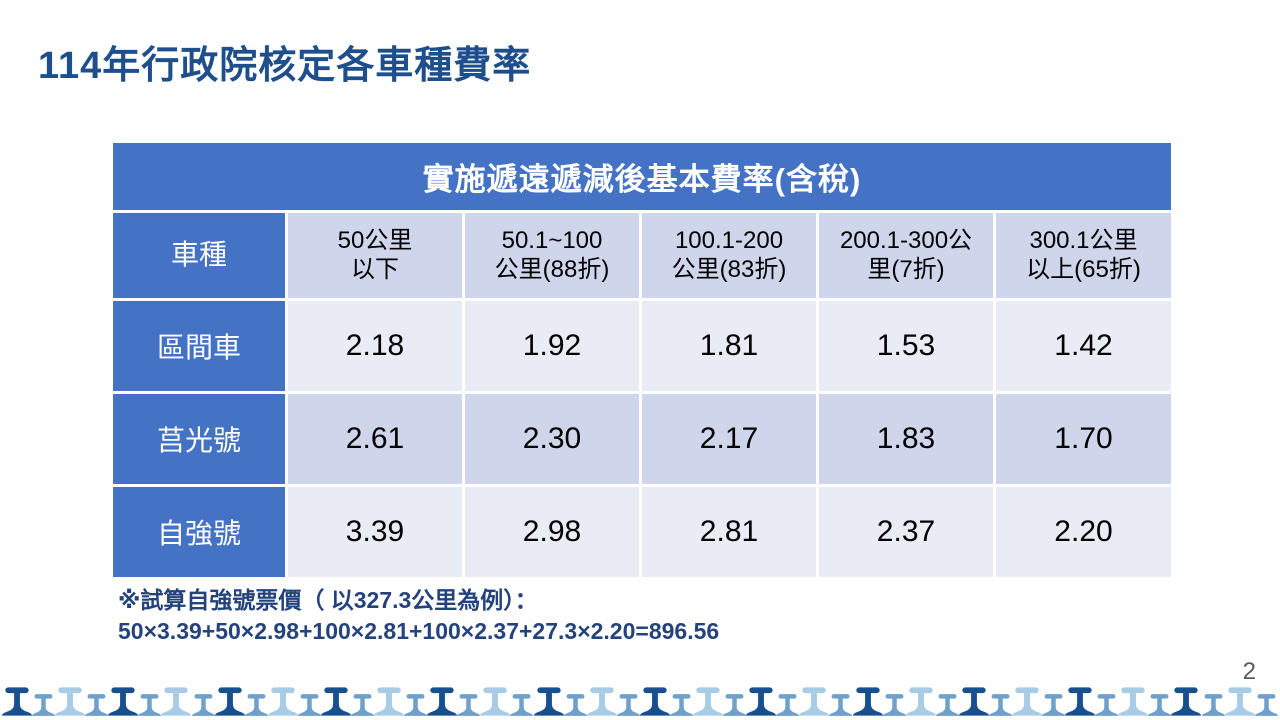 The image size is (1280, 720). Describe the element at coordinates (199, 439) in the screenshot. I see `row-label: 莒光號` at that location.